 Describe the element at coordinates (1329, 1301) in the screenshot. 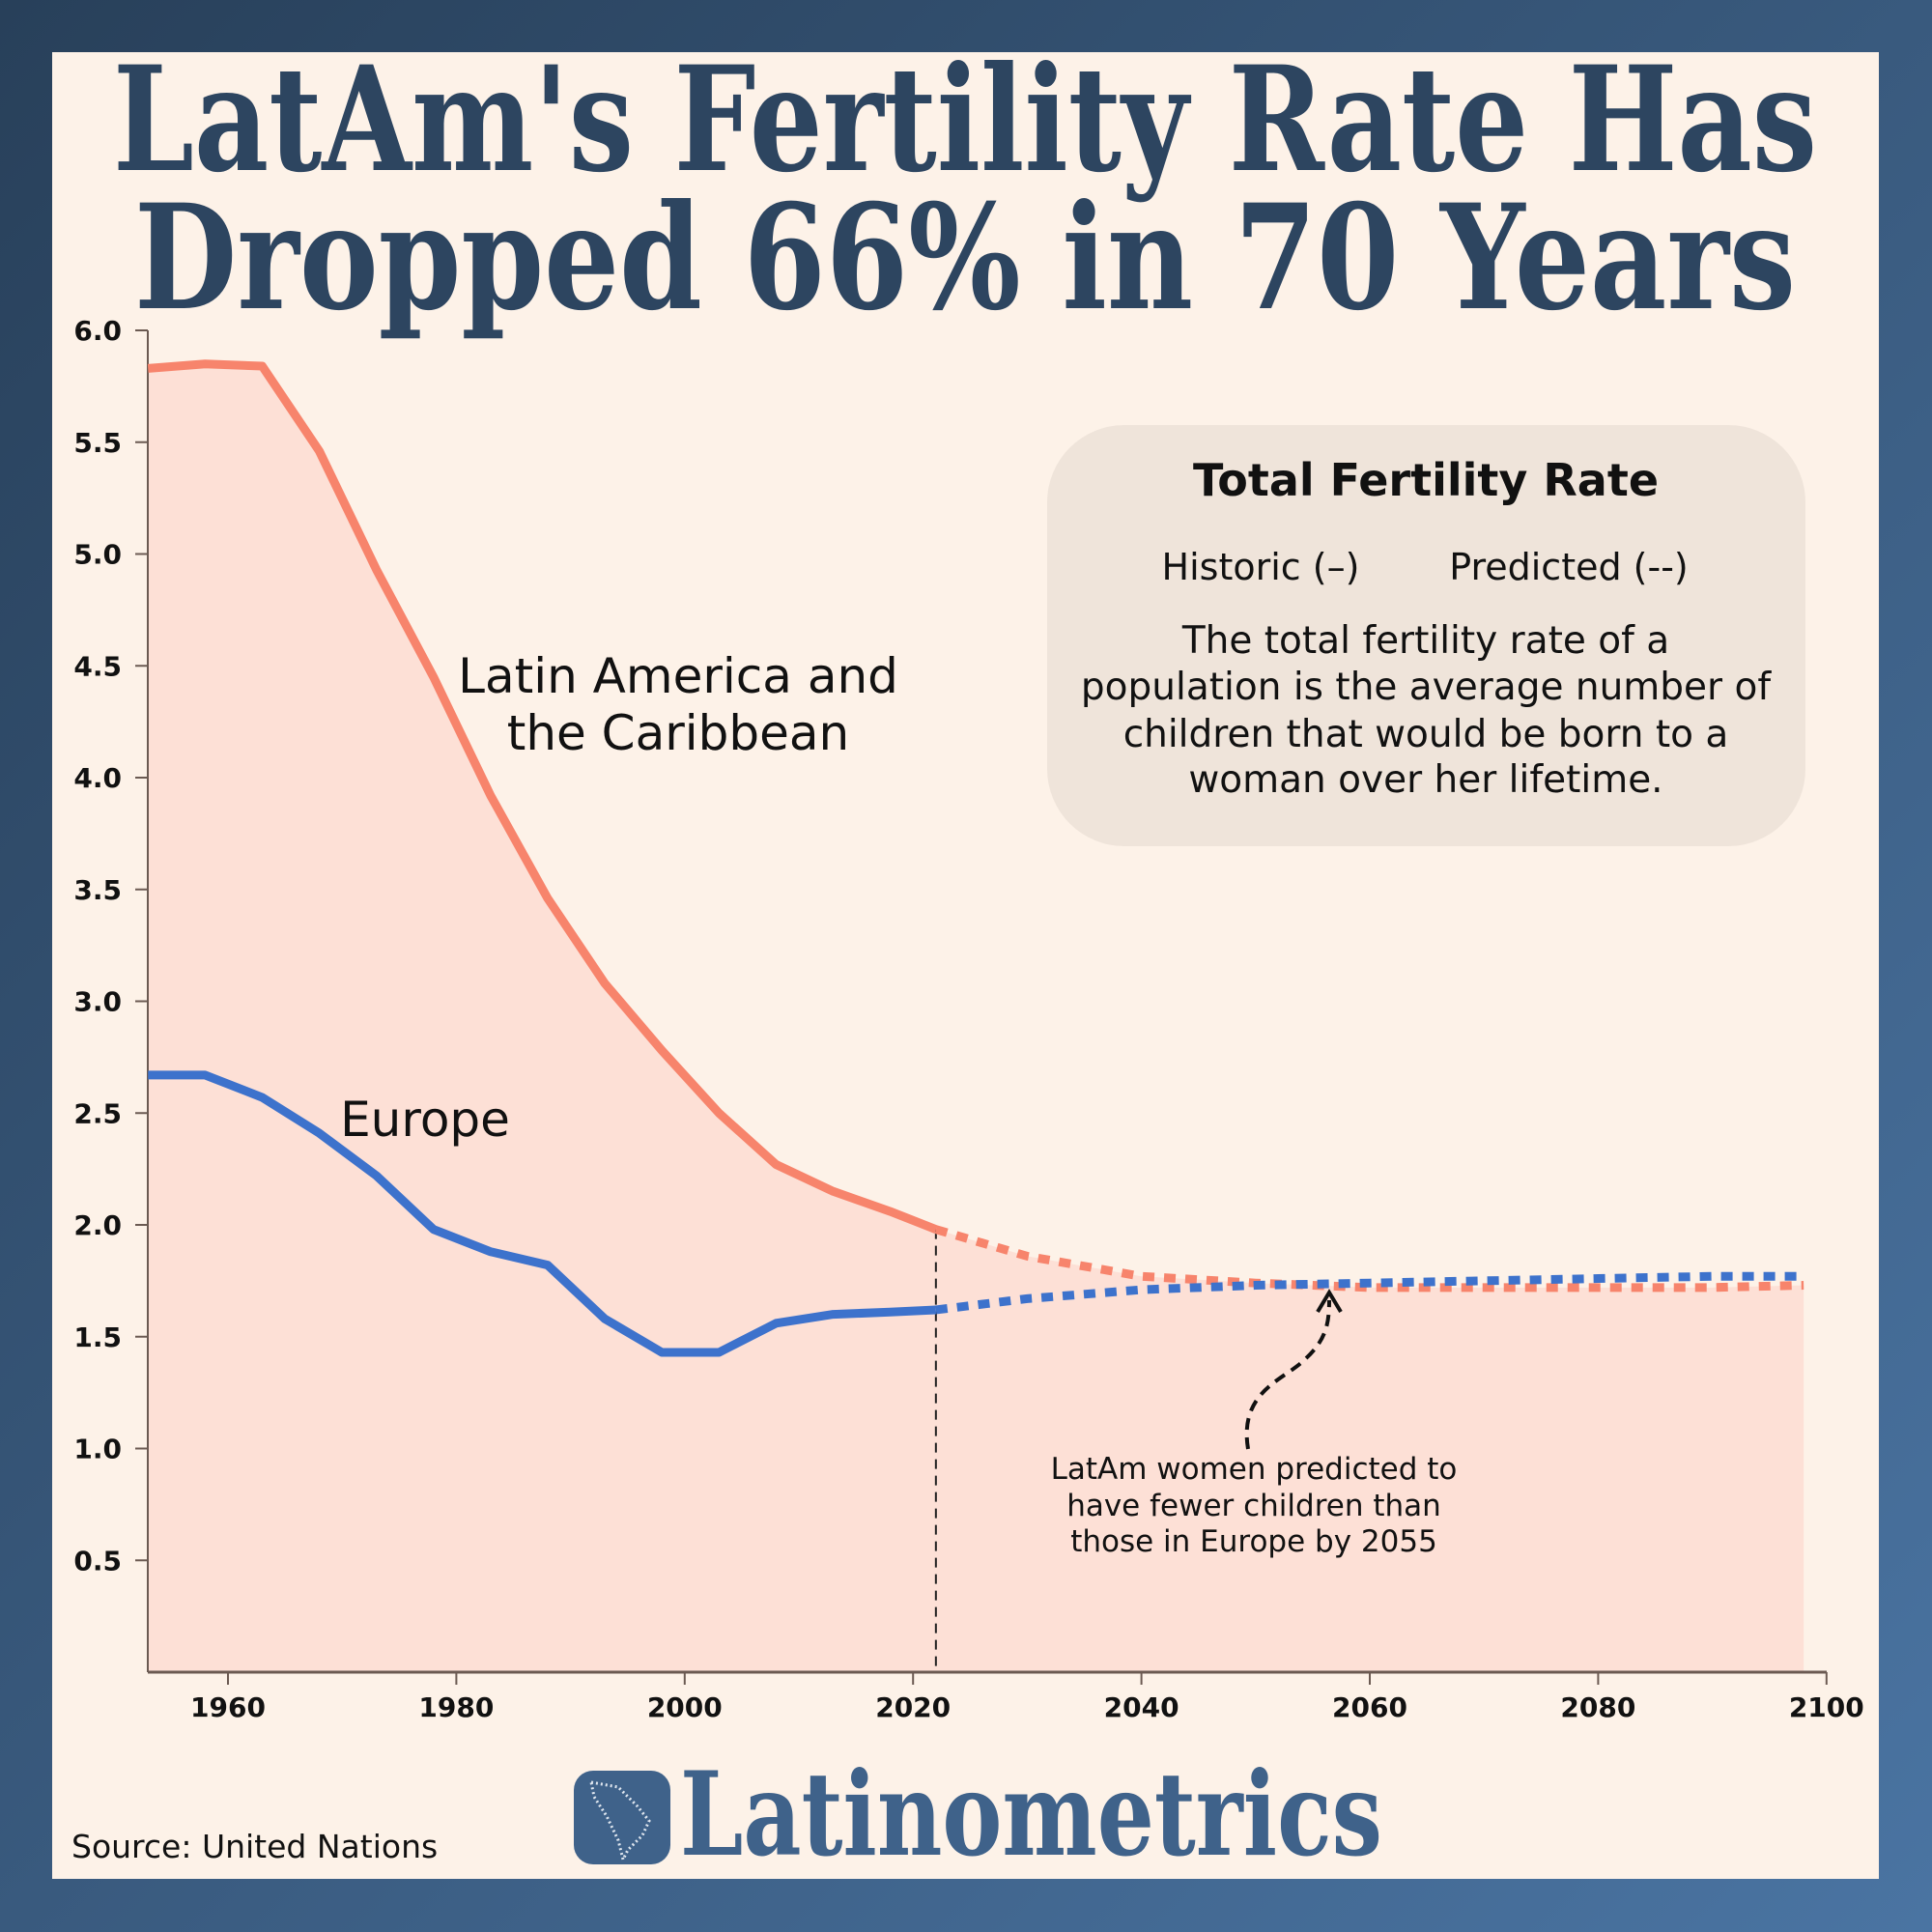

I see `arrowhead-icon` at that location.